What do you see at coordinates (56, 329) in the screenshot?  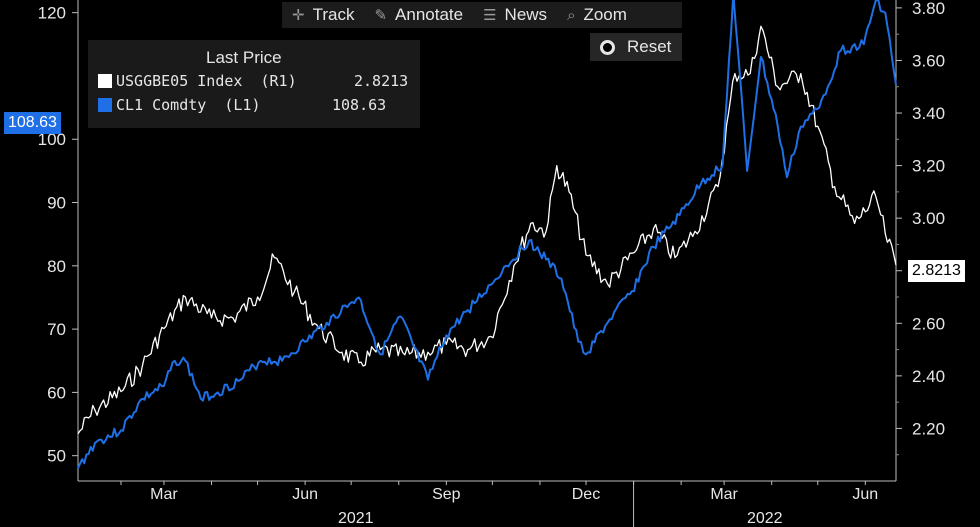 I see `left-tick-label: 70` at bounding box center [56, 329].